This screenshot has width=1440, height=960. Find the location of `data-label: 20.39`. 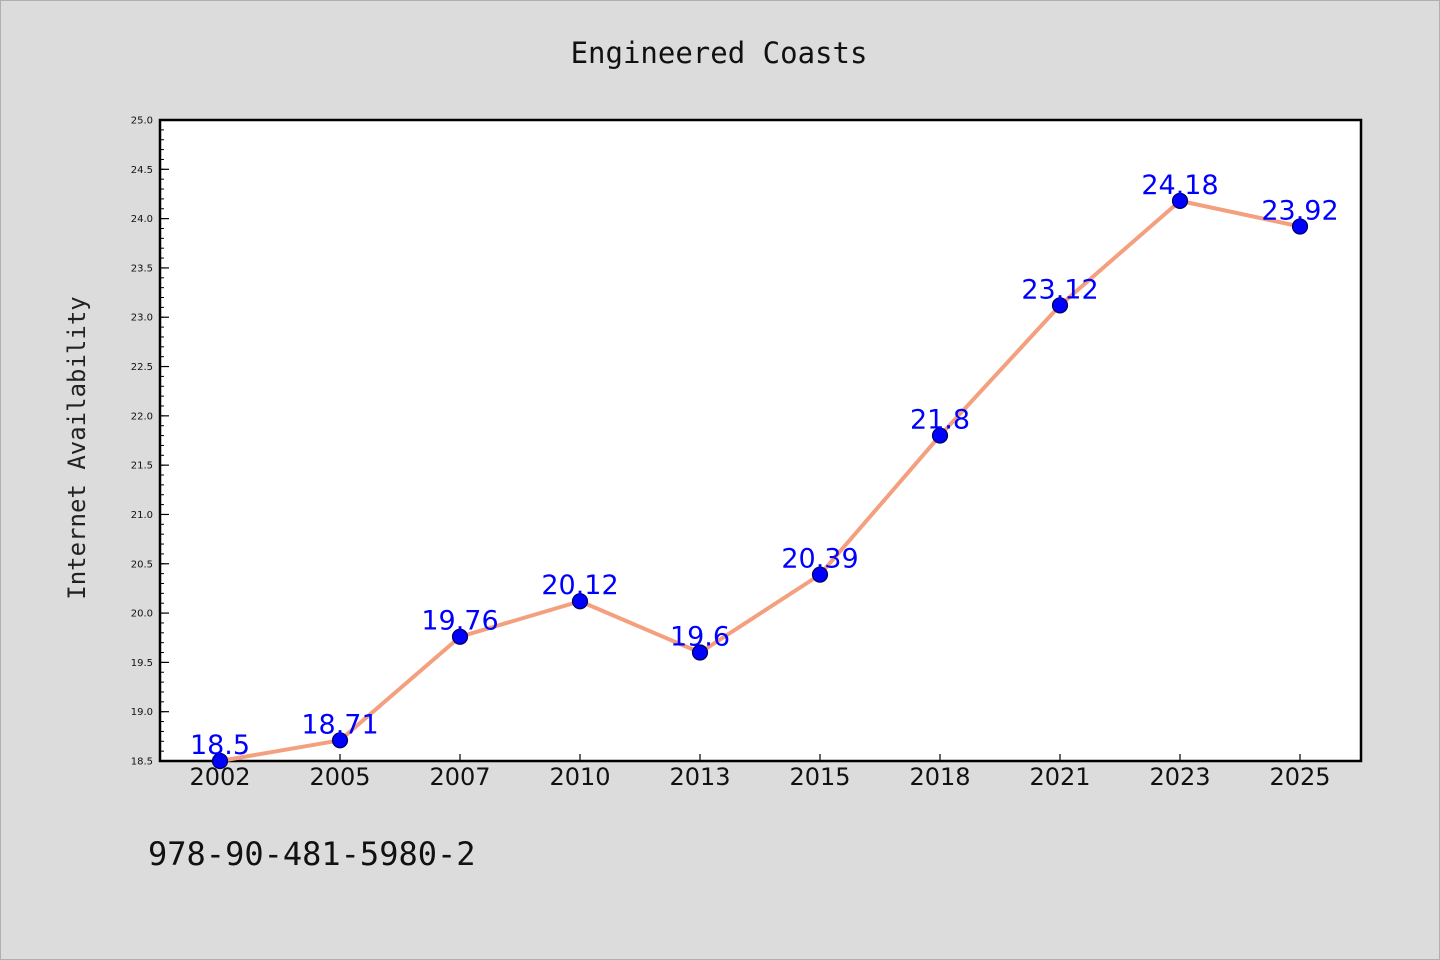

data-label: 20.39 is located at coordinates (819, 559).